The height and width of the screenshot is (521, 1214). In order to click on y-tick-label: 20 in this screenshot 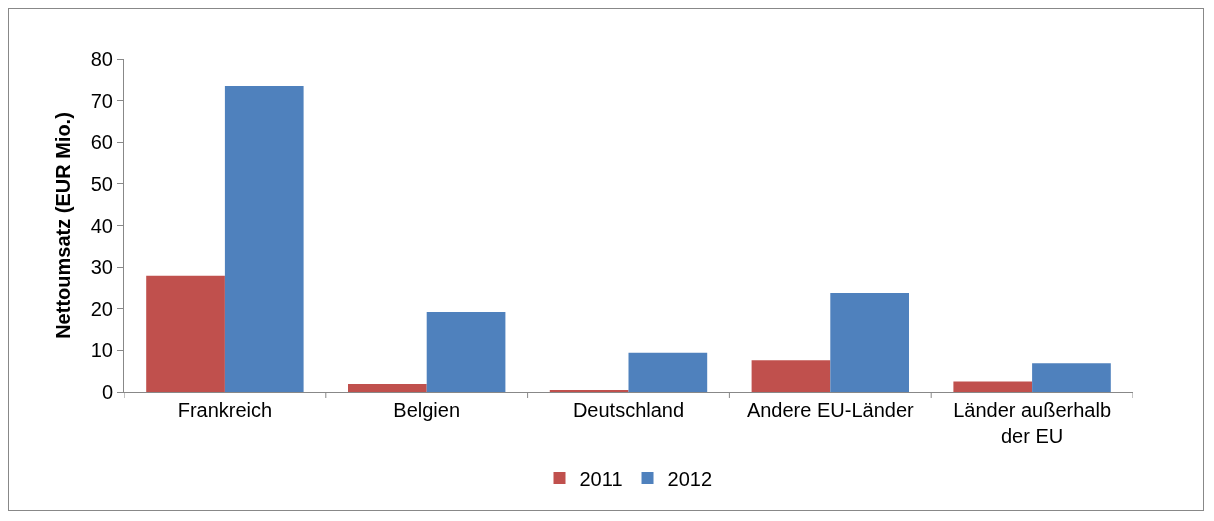, I will do `click(101, 308)`.